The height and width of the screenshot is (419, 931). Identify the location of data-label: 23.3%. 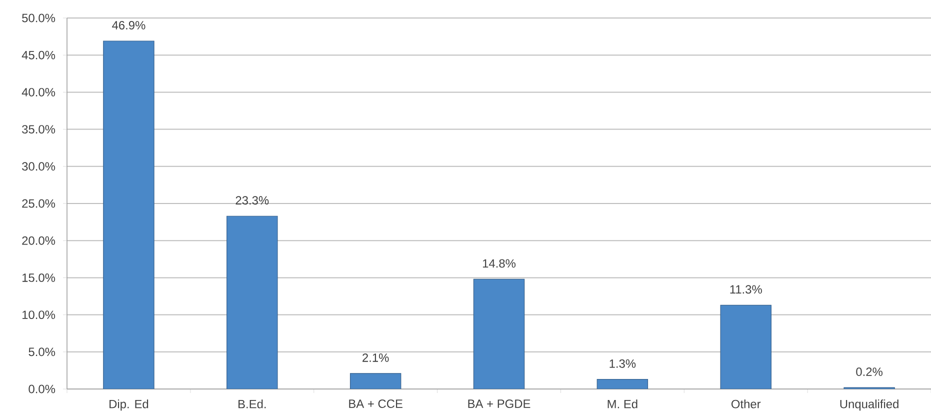
(252, 200).